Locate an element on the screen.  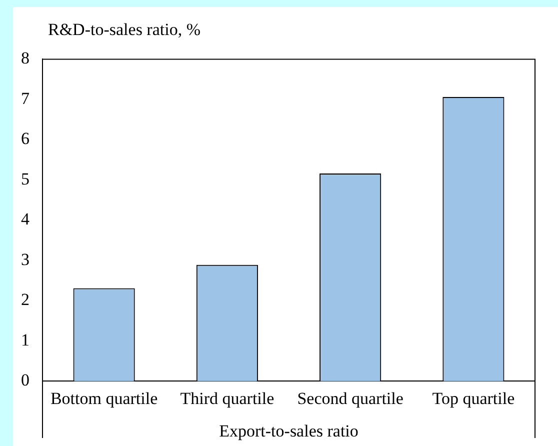
y-axis-title: R&D-to-sales ratio, % is located at coordinates (124, 30).